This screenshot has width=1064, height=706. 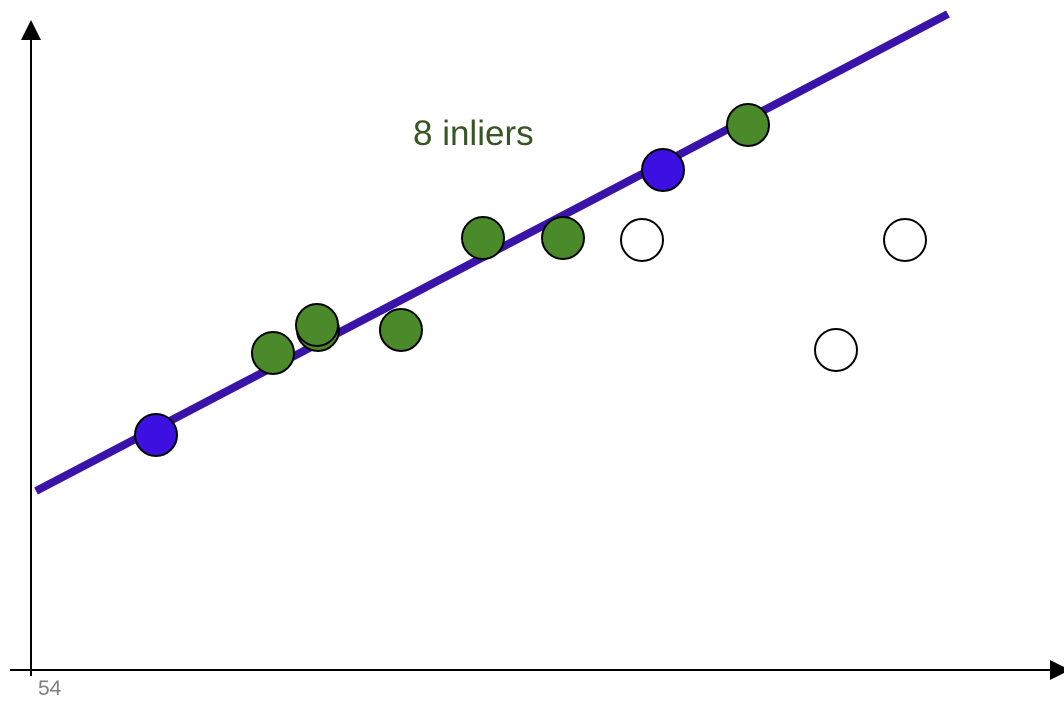 I want to click on inlier-count-label: 8 inliers, so click(x=473, y=133).